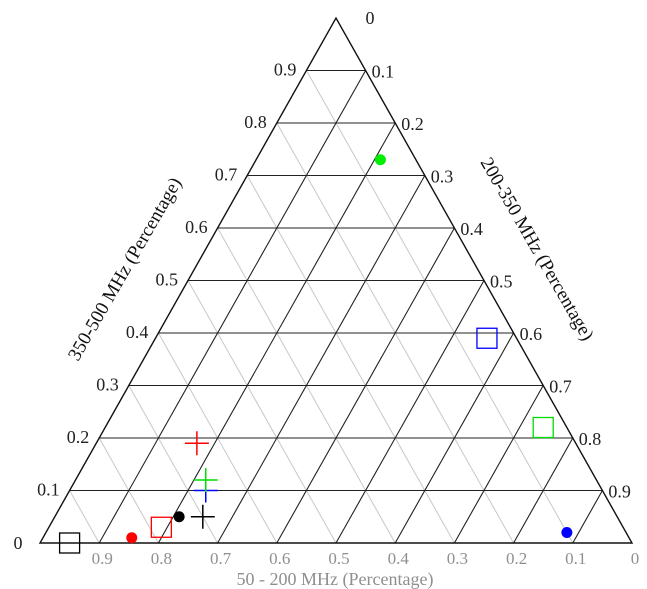  What do you see at coordinates (102, 558) in the screenshot?
I see `bottom-tick-label: 0.9` at bounding box center [102, 558].